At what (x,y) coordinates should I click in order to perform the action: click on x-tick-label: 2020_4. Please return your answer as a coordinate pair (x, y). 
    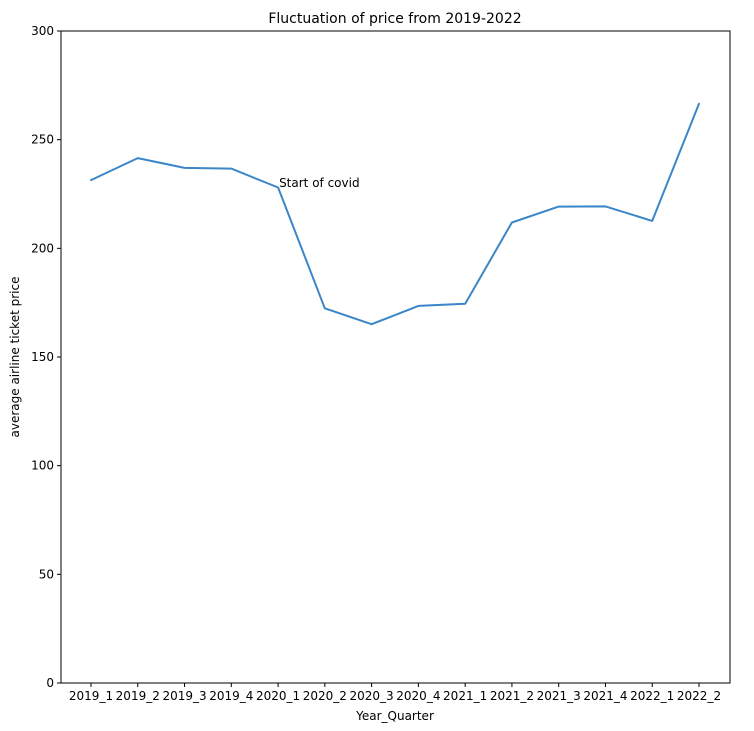
    Looking at the image, I should click on (418, 696).